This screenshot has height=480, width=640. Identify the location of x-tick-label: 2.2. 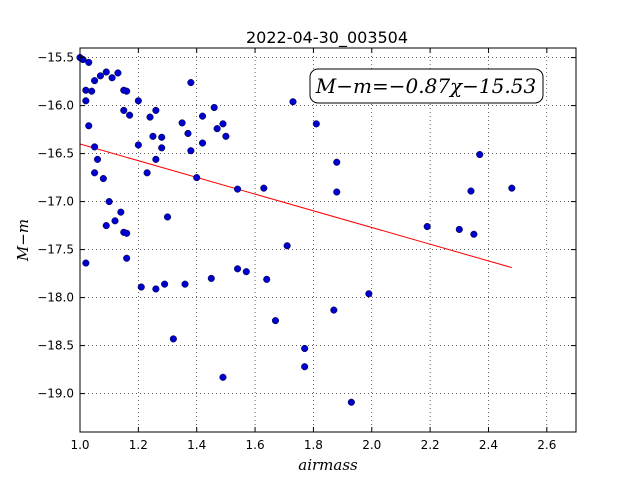
(430, 445).